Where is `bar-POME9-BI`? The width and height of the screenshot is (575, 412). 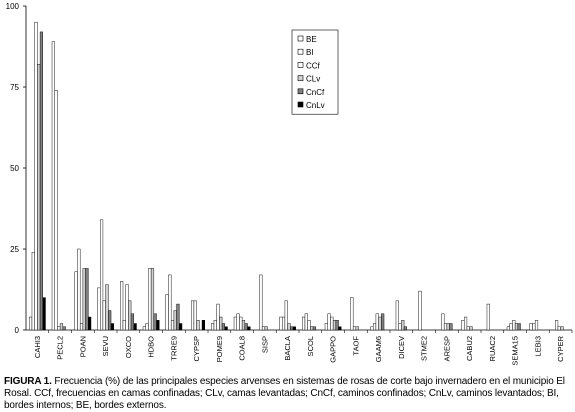
bar-POME9-BI is located at coordinates (215, 325).